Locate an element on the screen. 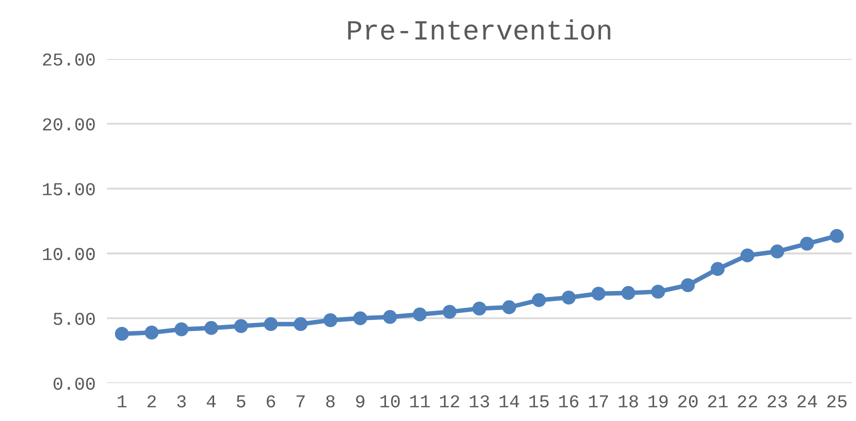  y-tick-label: 10.00 is located at coordinates (69, 254).